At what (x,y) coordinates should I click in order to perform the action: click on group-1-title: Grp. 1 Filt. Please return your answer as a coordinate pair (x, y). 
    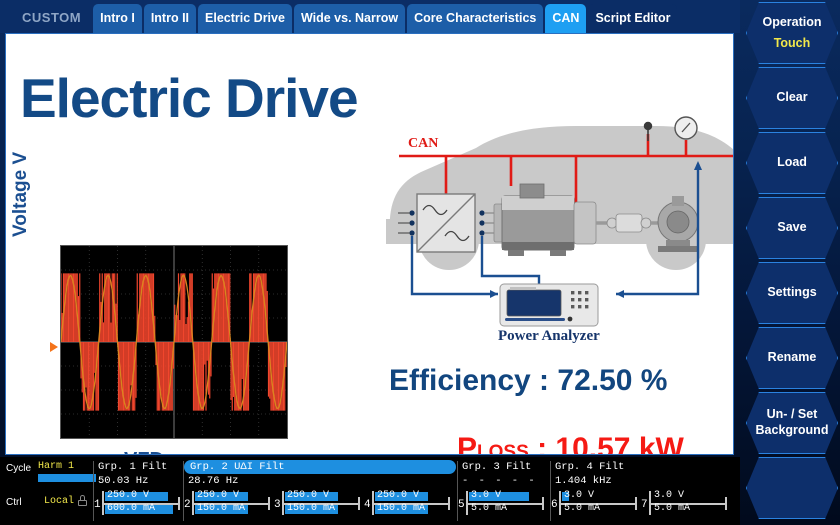
    Looking at the image, I should click on (133, 467).